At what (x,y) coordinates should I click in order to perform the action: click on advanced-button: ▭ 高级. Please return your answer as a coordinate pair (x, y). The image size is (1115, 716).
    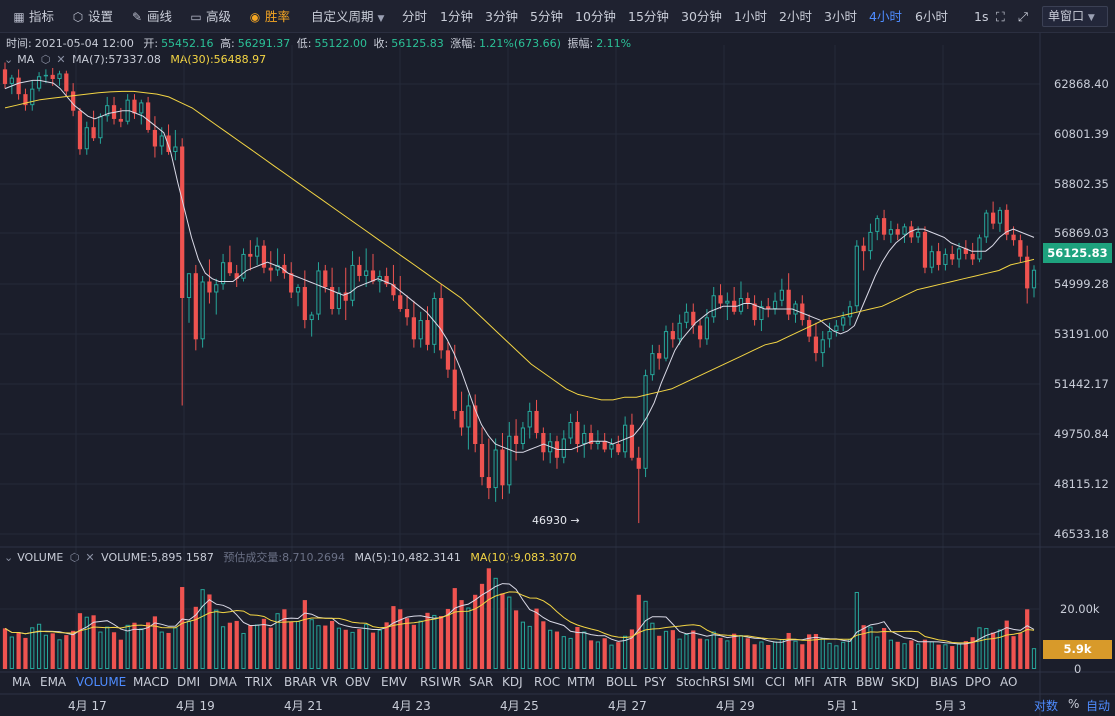
    Looking at the image, I should click on (210, 16).